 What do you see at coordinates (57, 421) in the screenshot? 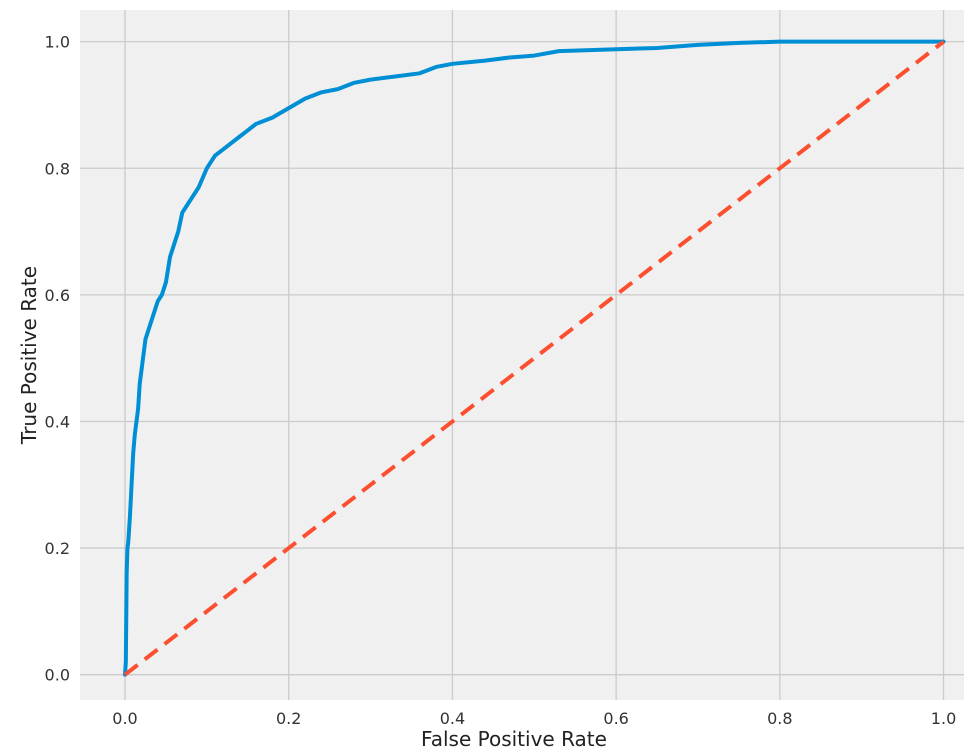
I see `y-tick-label: 0.4` at bounding box center [57, 421].